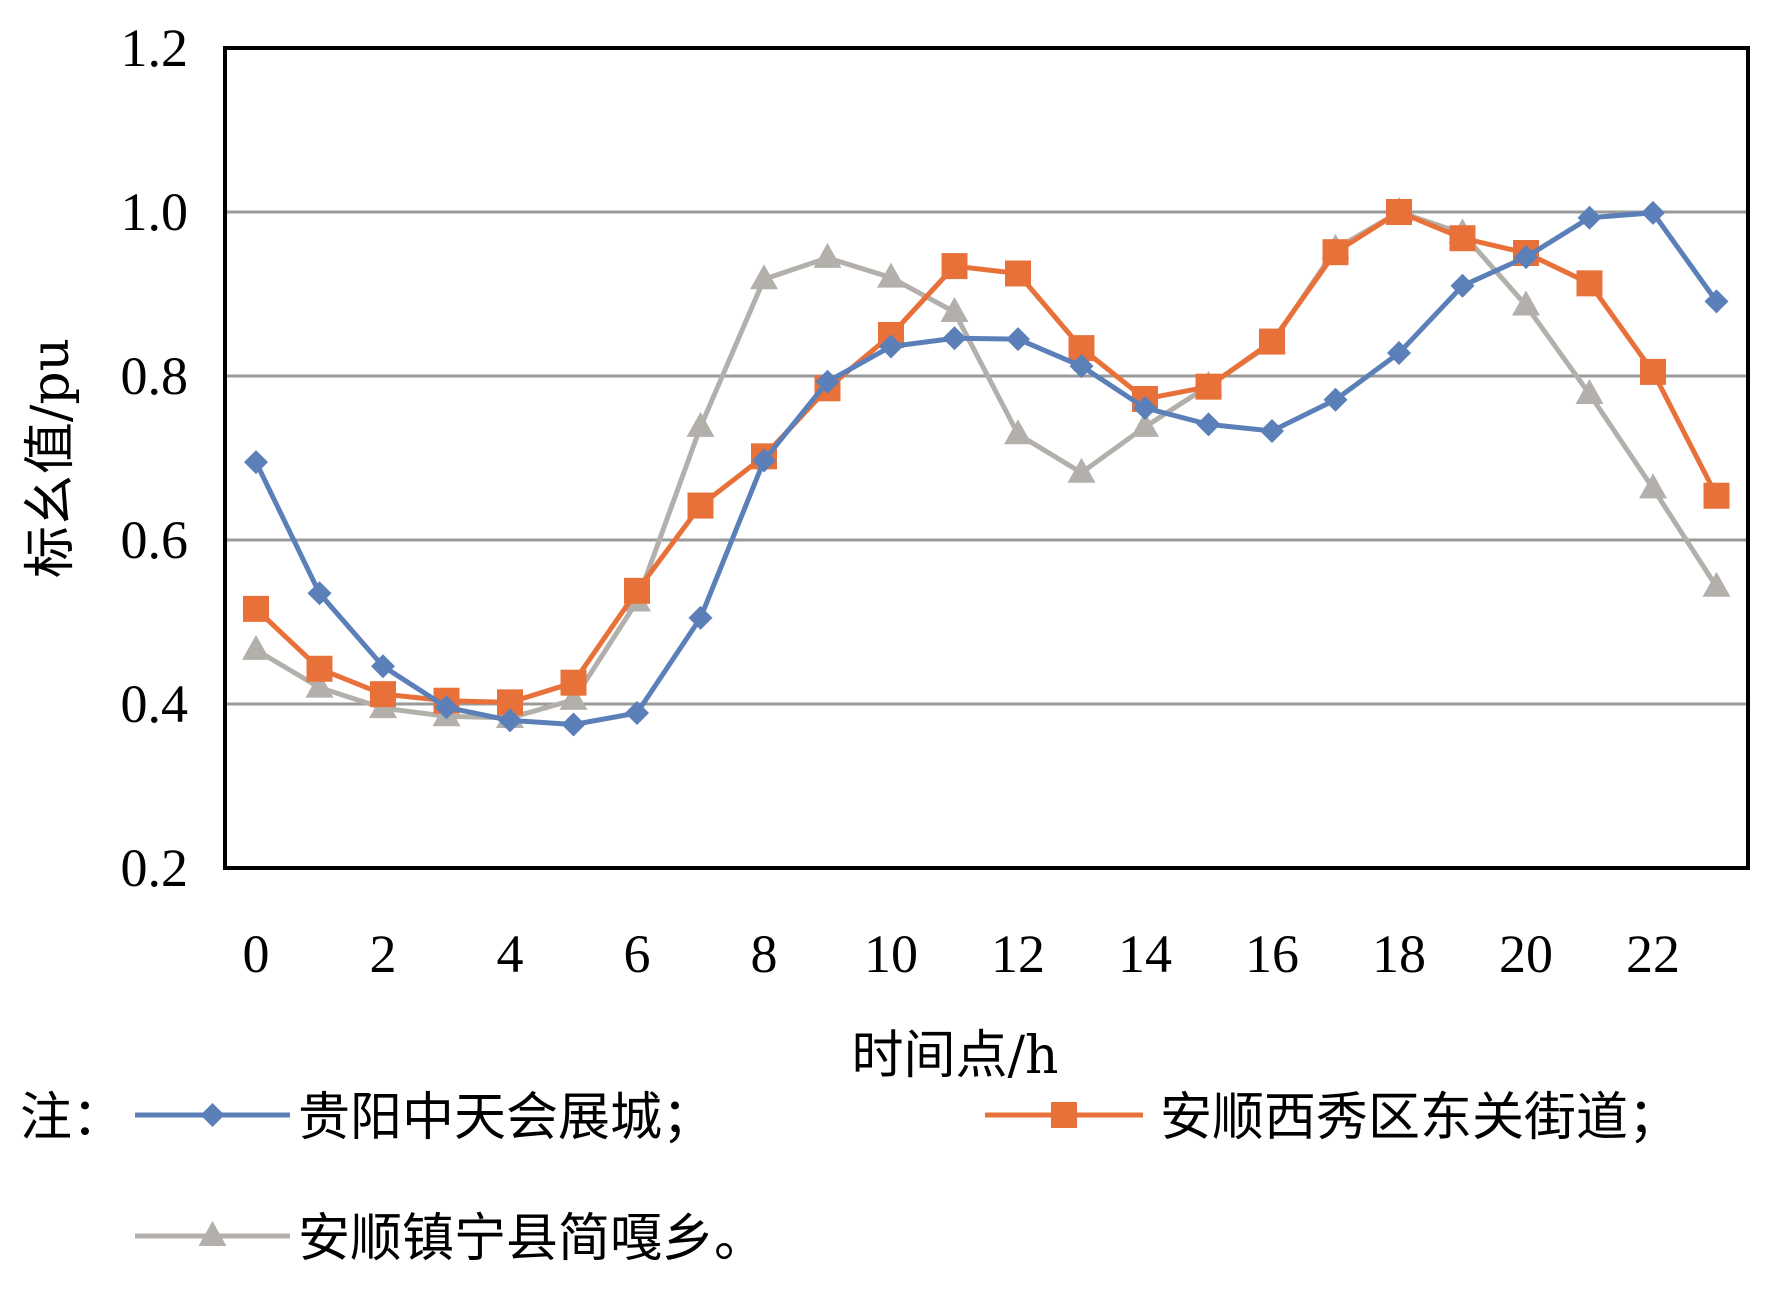 The height and width of the screenshot is (1311, 1792). Describe the element at coordinates (962, 954) in the screenshot. I see `x-axis-tick-labels: 0 2 4 6 8 10 12 14 16 18 20 22` at that location.